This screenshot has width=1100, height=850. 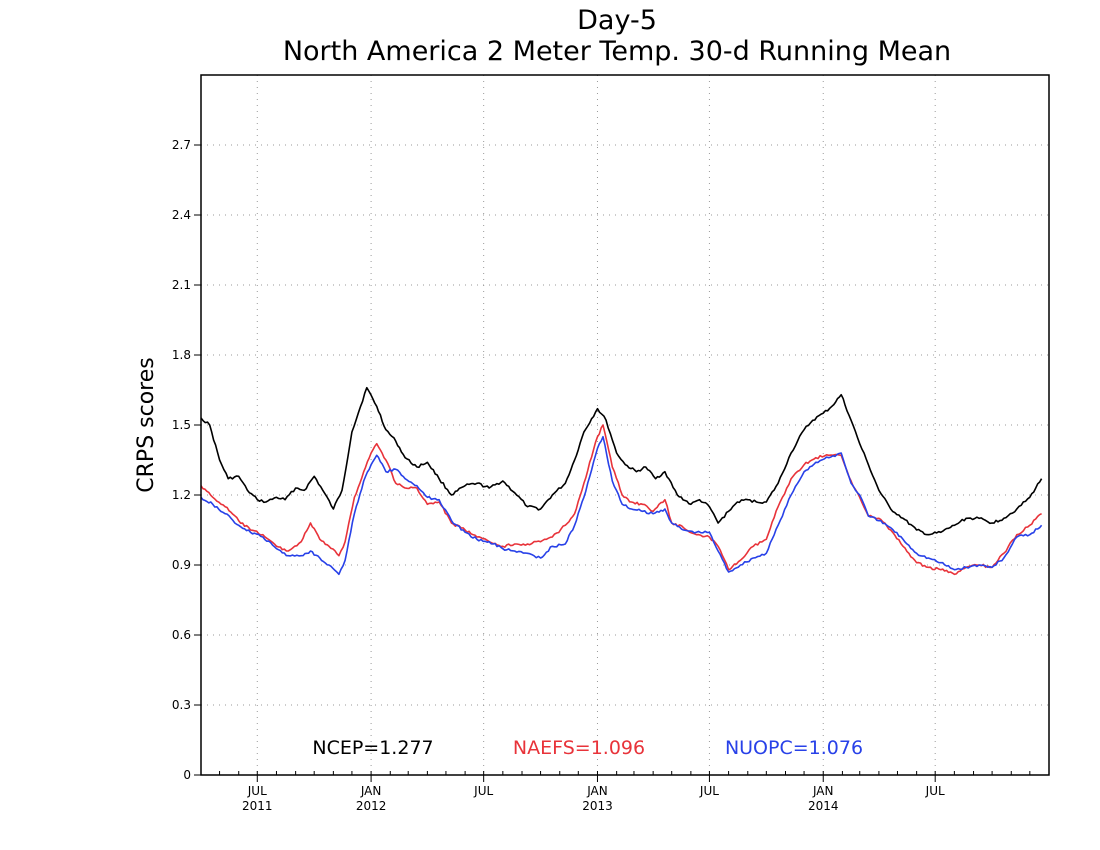 I want to click on legend-entry-ncep: NCEP=1.277, so click(x=372, y=748).